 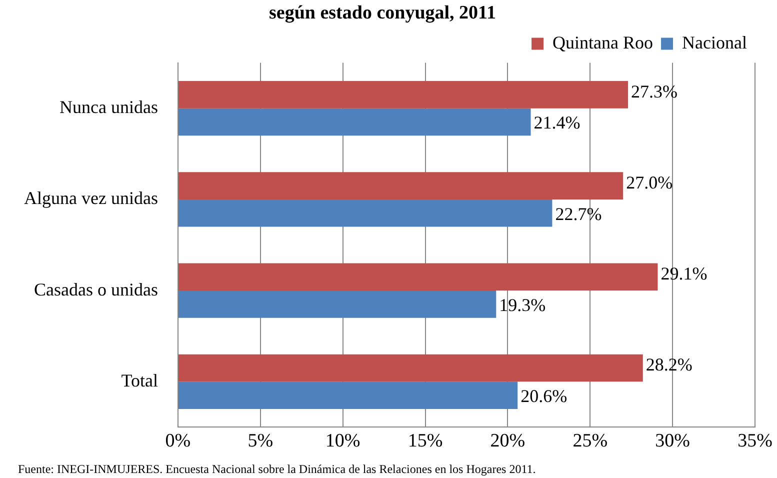 I want to click on legend-label: Nacional, so click(x=714, y=42).